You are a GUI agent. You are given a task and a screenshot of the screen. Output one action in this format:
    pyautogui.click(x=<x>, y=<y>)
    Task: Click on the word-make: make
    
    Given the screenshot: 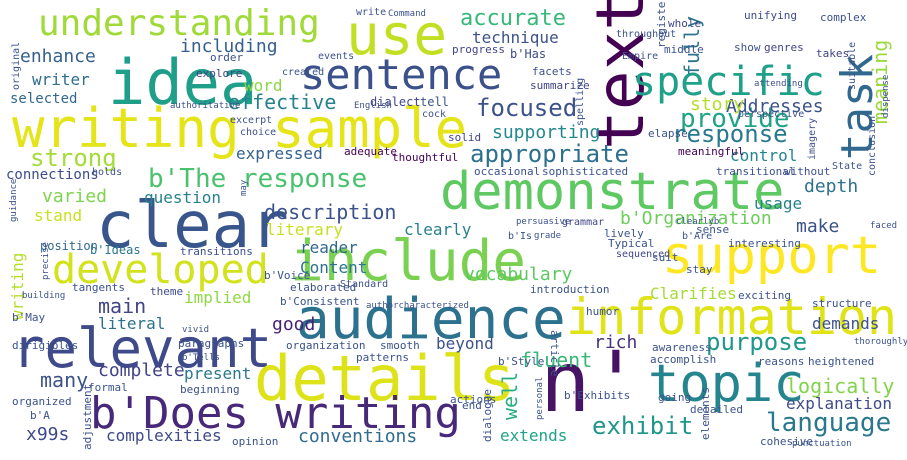 What is the action you would take?
    pyautogui.click(x=818, y=226)
    